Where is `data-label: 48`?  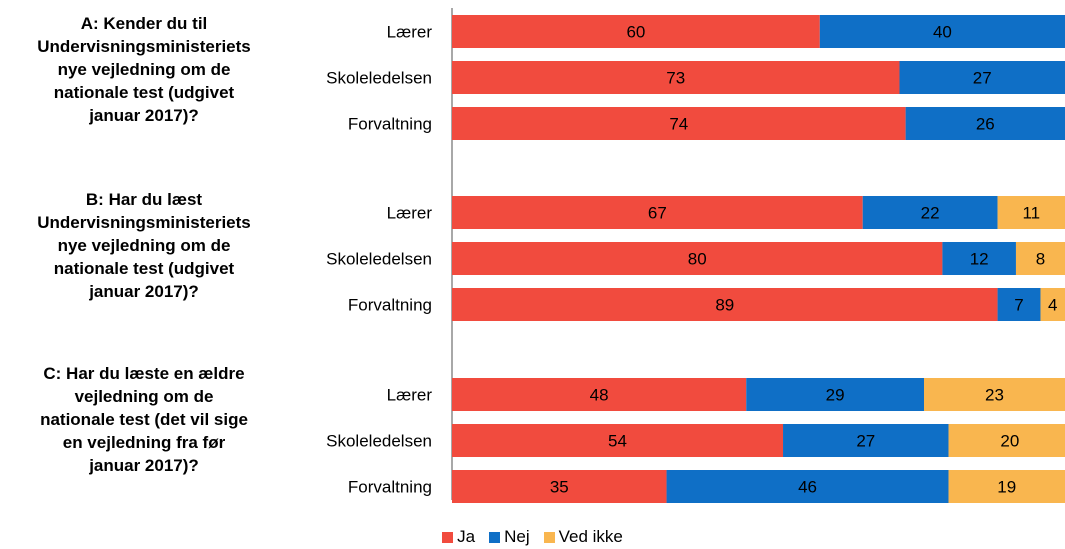
data-label: 48 is located at coordinates (599, 395).